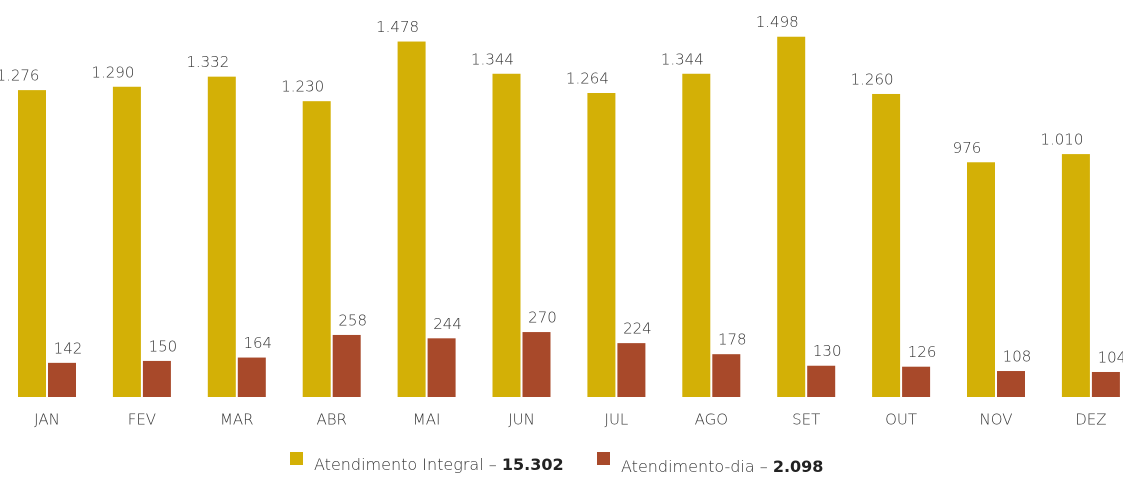  I want to click on value-label: 1.010, so click(1061, 140).